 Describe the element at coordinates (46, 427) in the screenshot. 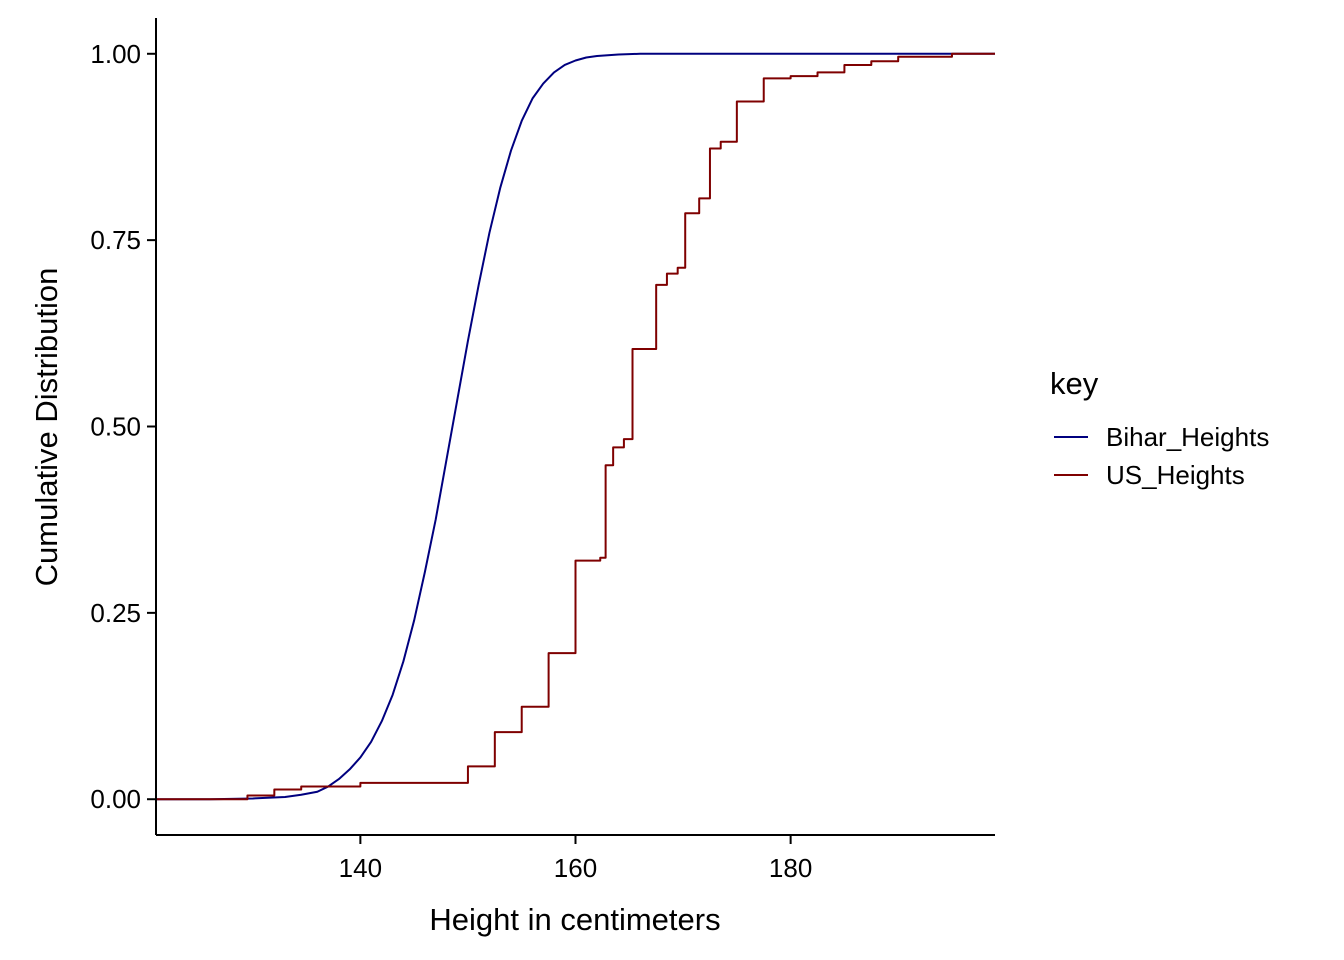

I see `y-axis-title: Cumulative Distribution` at that location.